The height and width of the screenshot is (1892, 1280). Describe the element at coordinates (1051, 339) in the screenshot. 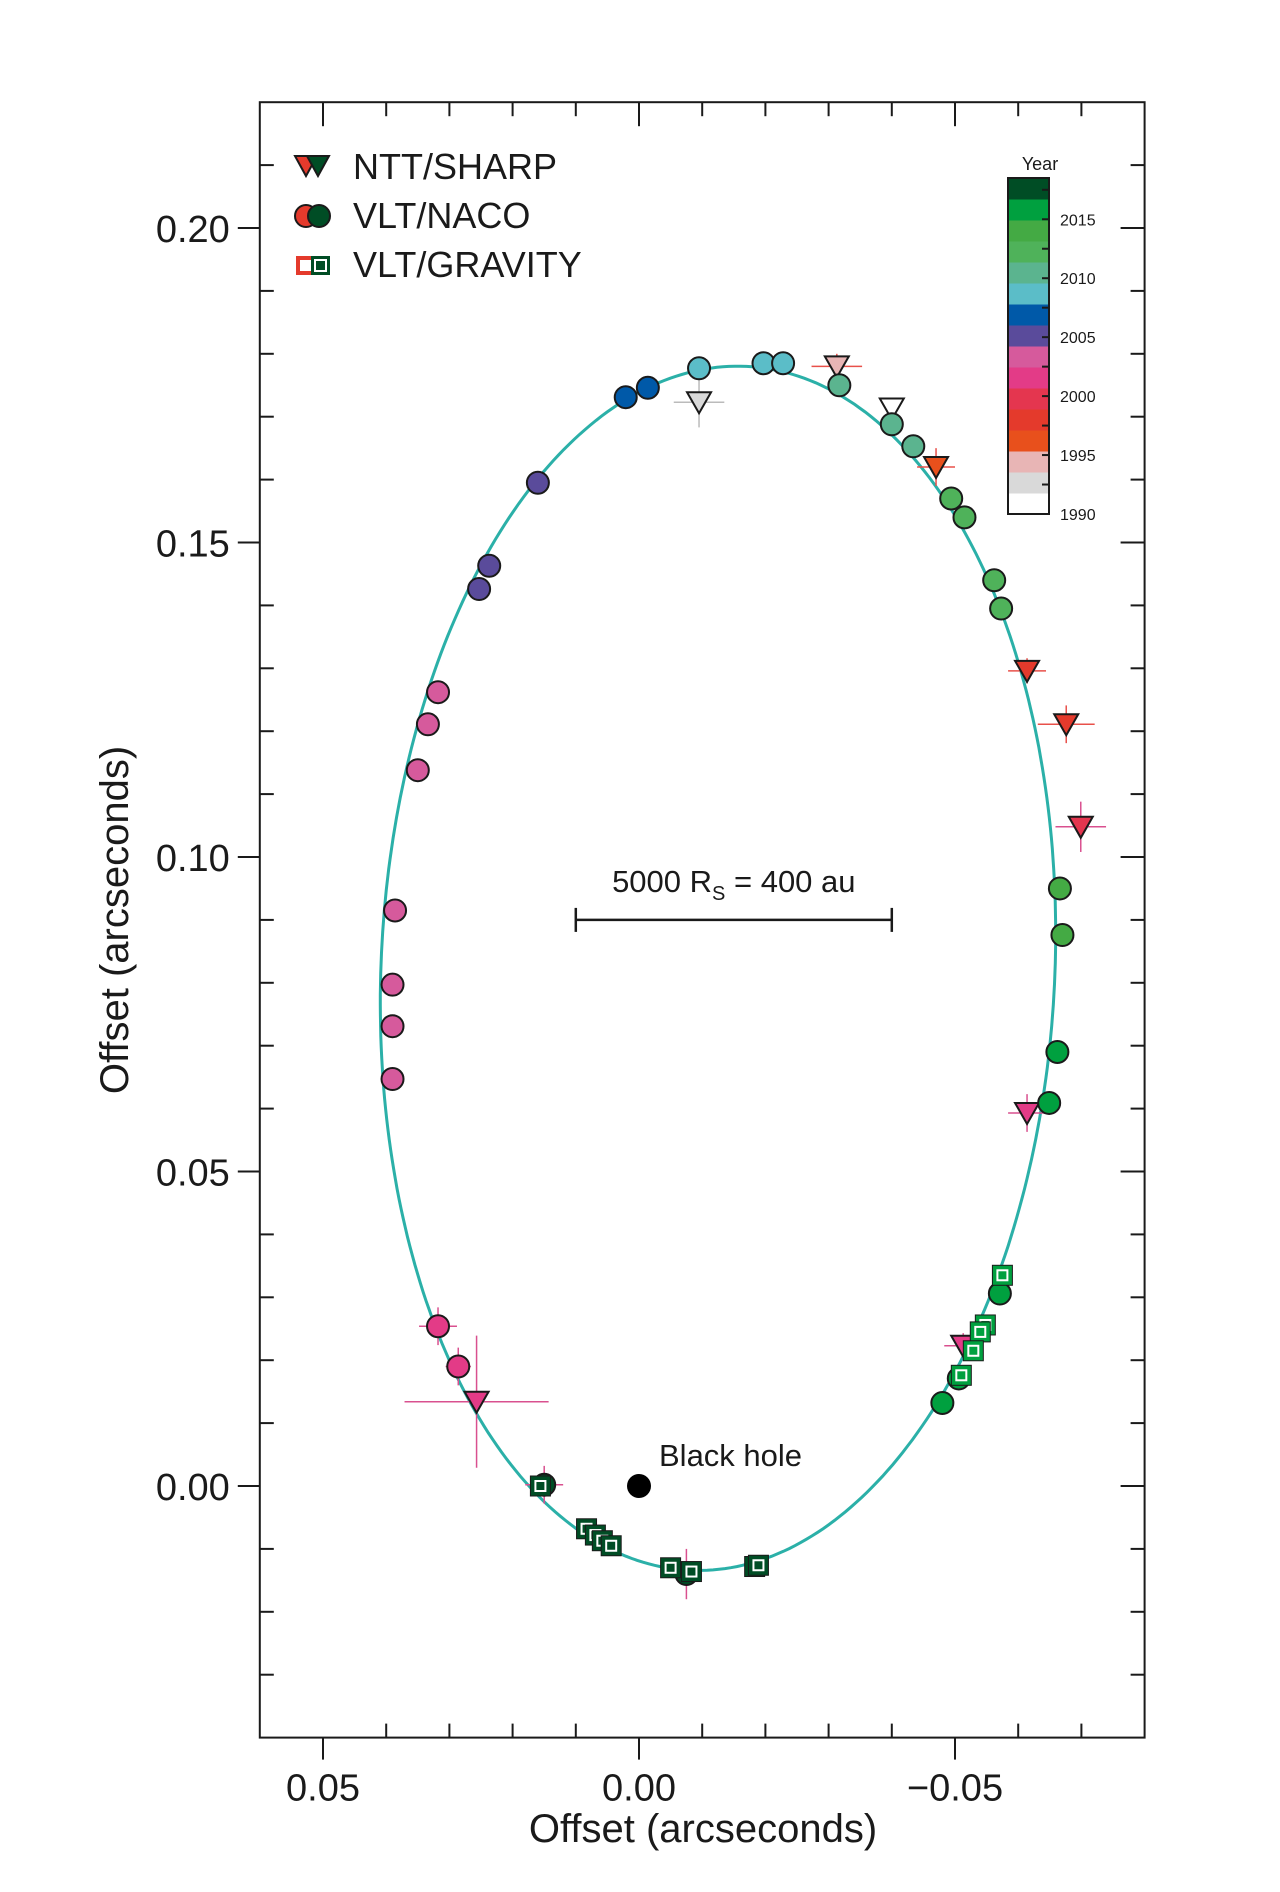

I see `colorbar: Year 2015 2010 2005 2000 1995 1990` at that location.